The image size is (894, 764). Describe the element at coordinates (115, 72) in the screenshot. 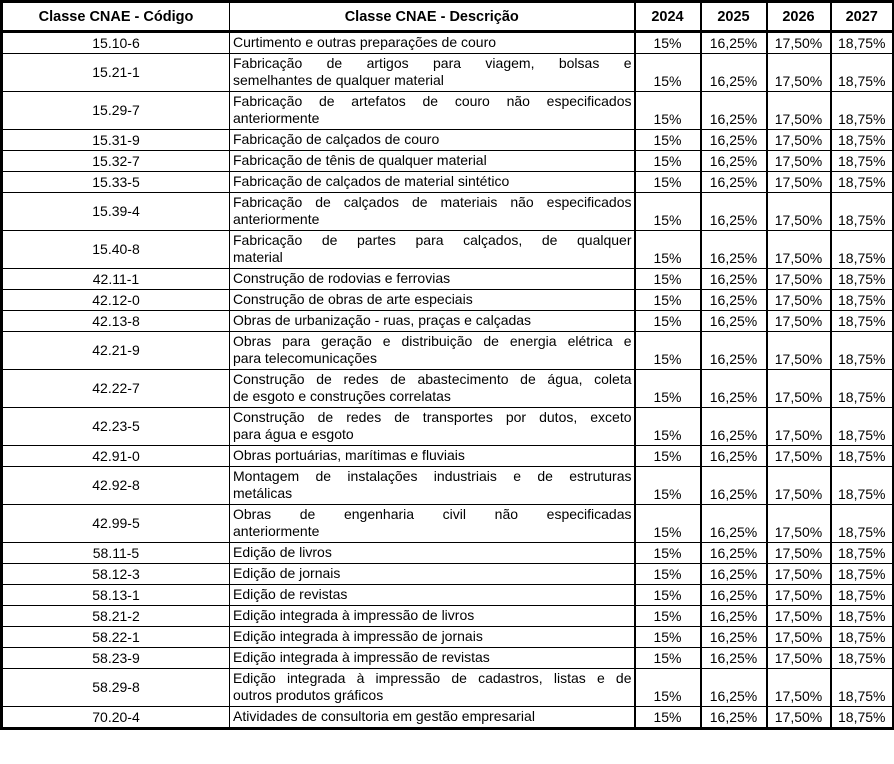

I see `cnae-code-cell: 15.21-1` at that location.